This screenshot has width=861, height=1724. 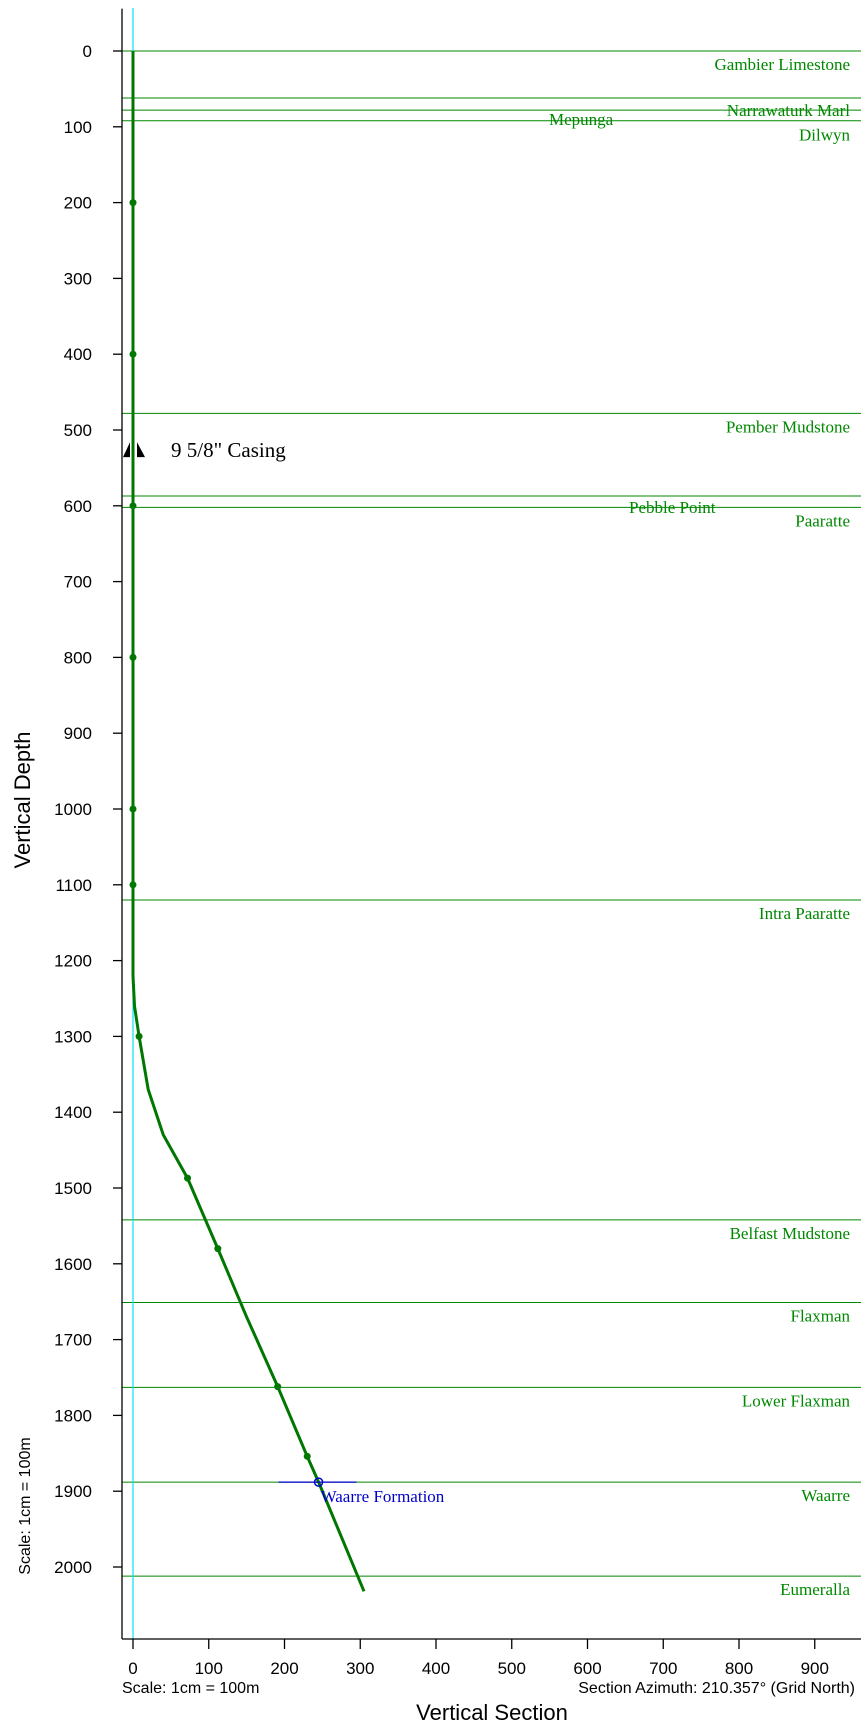 What do you see at coordinates (78, 582) in the screenshot?
I see `y-tick-label: 700` at bounding box center [78, 582].